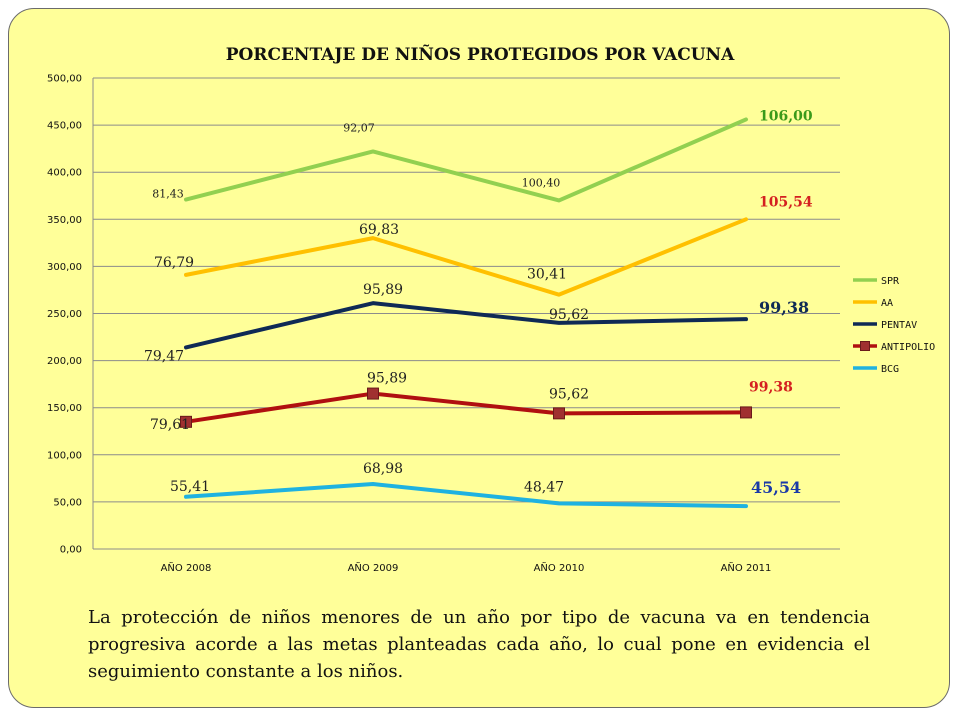  I want to click on y-tick-label: 50,00, so click(67, 502).